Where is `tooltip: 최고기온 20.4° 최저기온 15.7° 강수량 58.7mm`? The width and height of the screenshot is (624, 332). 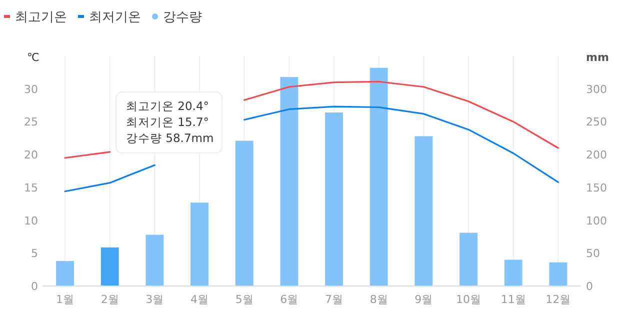 tooltip: 최고기온 20.4° 최저기온 15.7° 강수량 58.7mm is located at coordinates (169, 123).